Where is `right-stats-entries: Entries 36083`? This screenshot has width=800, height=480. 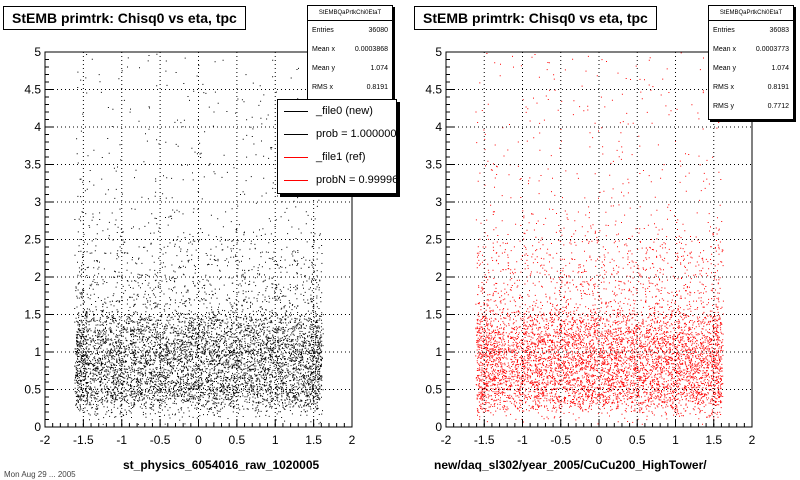 right-stats-entries: Entries 36083 is located at coordinates (751, 30).